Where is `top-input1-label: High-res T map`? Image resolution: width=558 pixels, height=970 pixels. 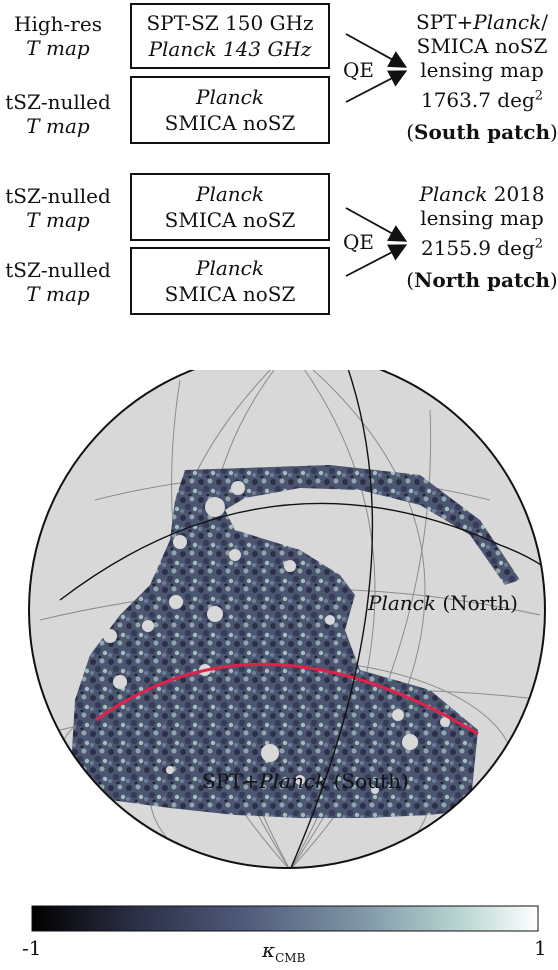
top-input1-label: High-res T map is located at coordinates (58, 36).